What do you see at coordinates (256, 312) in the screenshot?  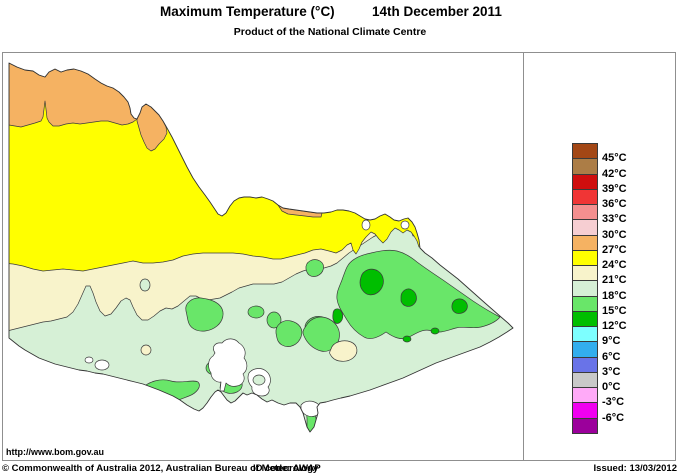 I see `region-green-patch-a` at bounding box center [256, 312].